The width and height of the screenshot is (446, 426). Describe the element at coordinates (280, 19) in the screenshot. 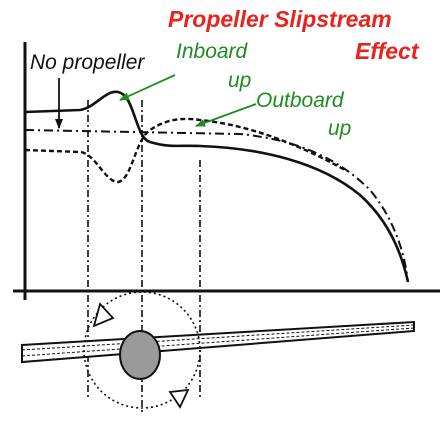

I see `title-line-1: Propeller Slipstream` at that location.